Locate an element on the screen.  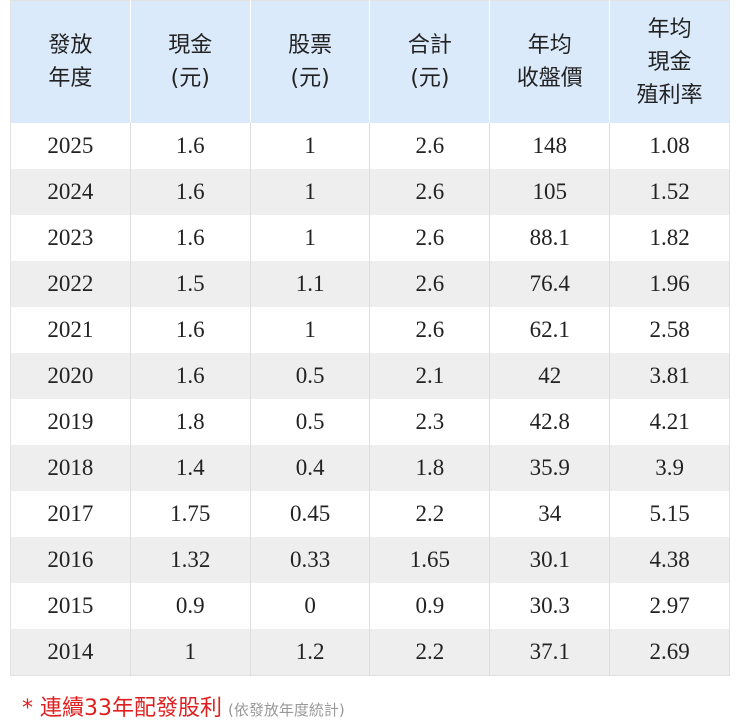
table-row: 2020 1.6 0.5 2.1 42 3.81 is located at coordinates (370, 376).